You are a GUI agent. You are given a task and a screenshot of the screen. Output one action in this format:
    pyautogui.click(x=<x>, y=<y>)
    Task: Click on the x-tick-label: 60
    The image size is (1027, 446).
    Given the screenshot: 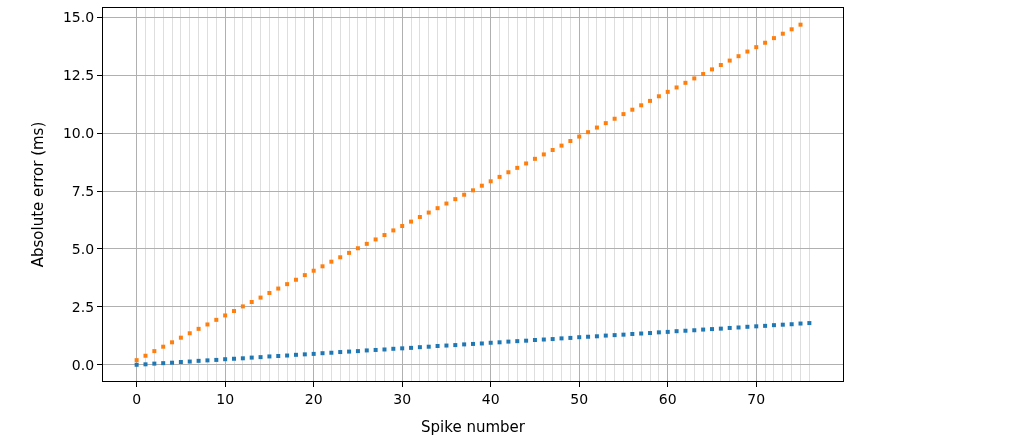 What is the action you would take?
    pyautogui.click(x=667, y=398)
    